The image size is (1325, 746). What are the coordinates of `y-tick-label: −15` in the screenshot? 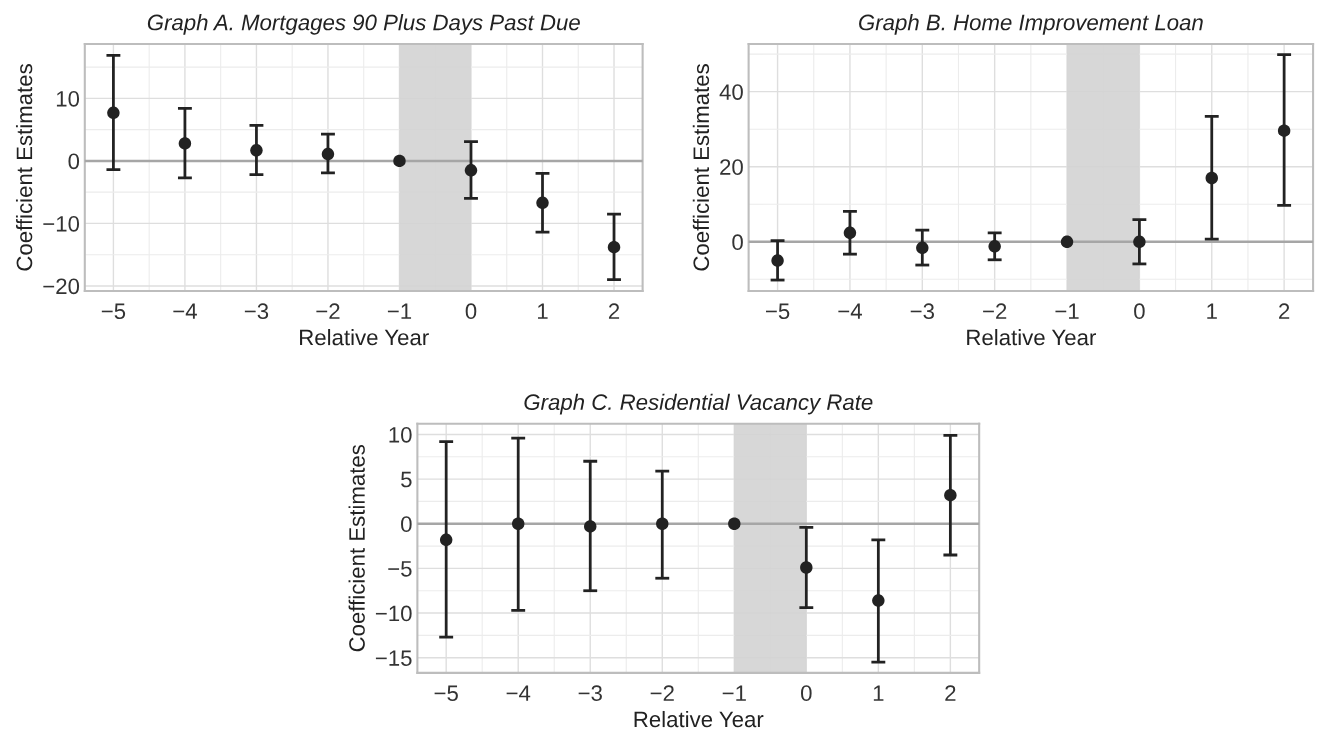 It's located at (393, 658).